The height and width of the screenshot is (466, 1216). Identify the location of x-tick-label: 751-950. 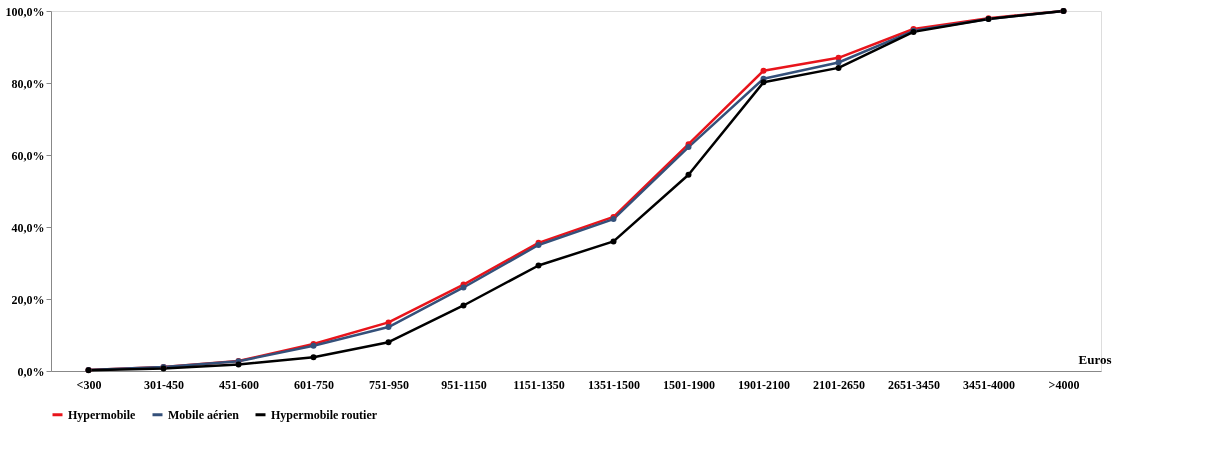
(389, 384).